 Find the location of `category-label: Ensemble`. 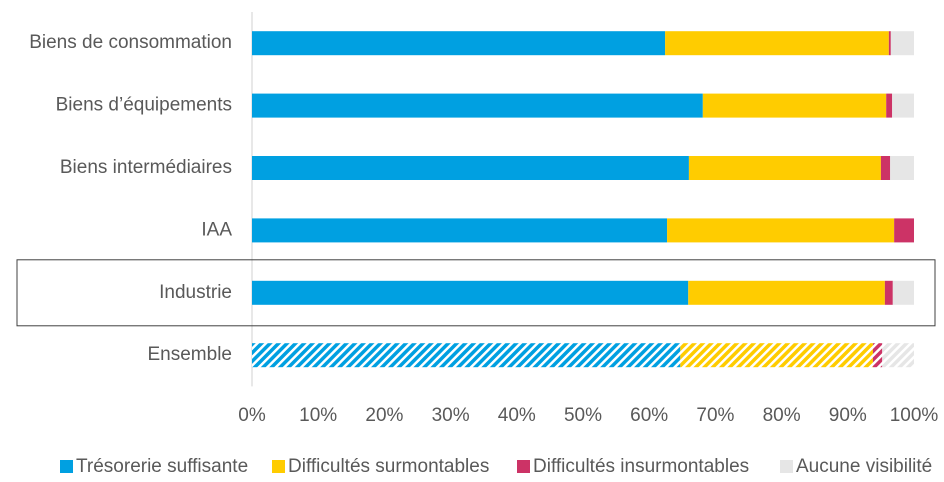

category-label: Ensemble is located at coordinates (190, 354).